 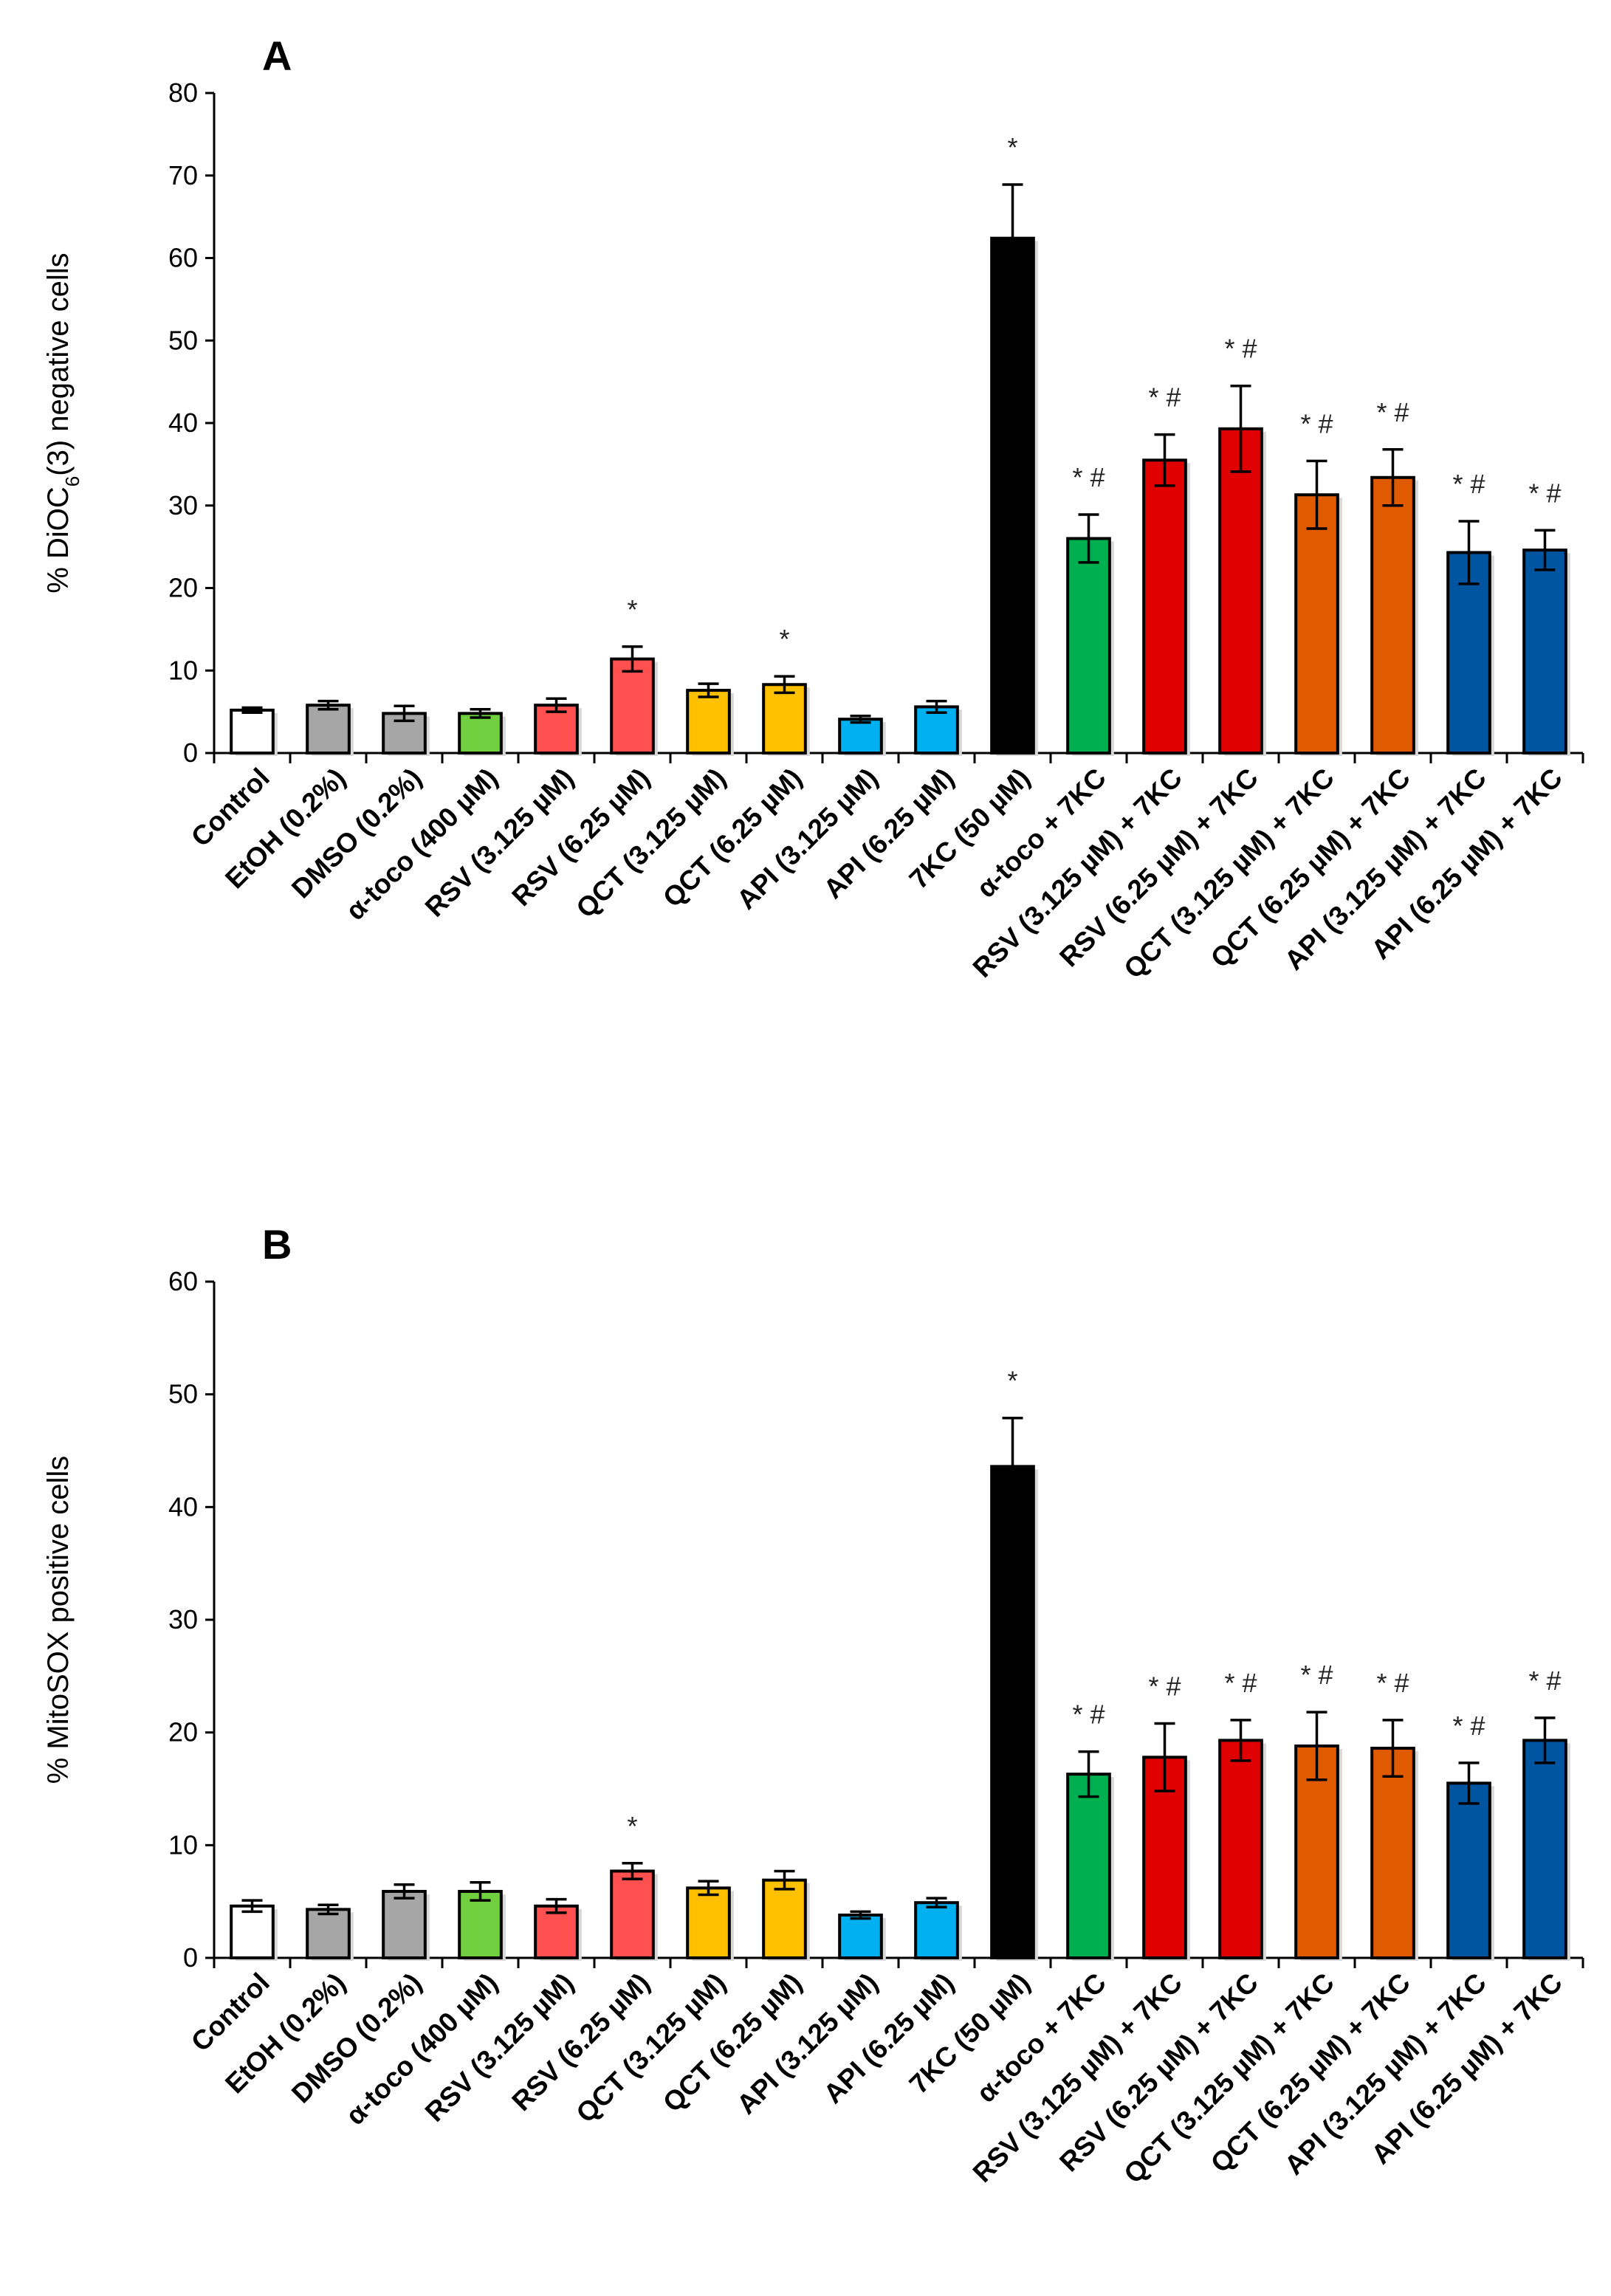 I want to click on y-axis-label-part: % MitoSOX positive cells, so click(x=59, y=1620).